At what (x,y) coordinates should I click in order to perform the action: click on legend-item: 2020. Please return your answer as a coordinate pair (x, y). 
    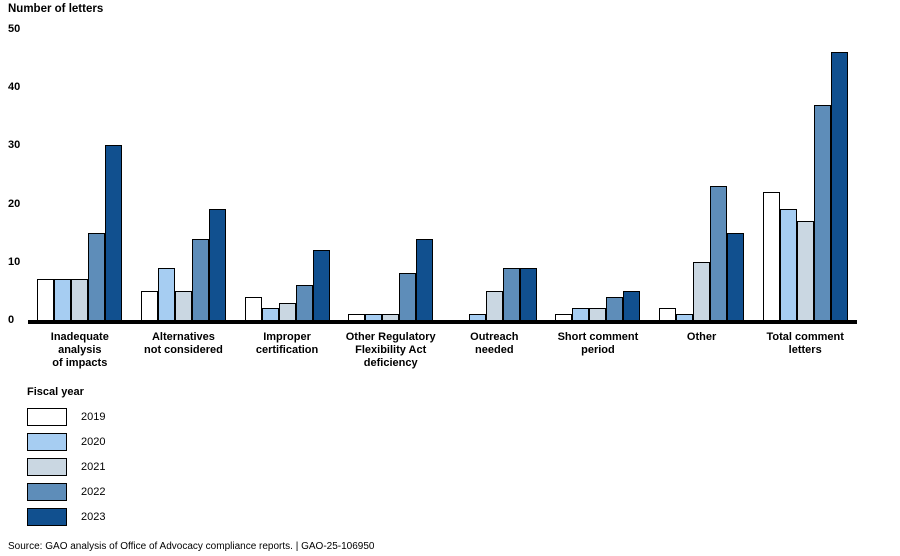
    Looking at the image, I should click on (66, 442).